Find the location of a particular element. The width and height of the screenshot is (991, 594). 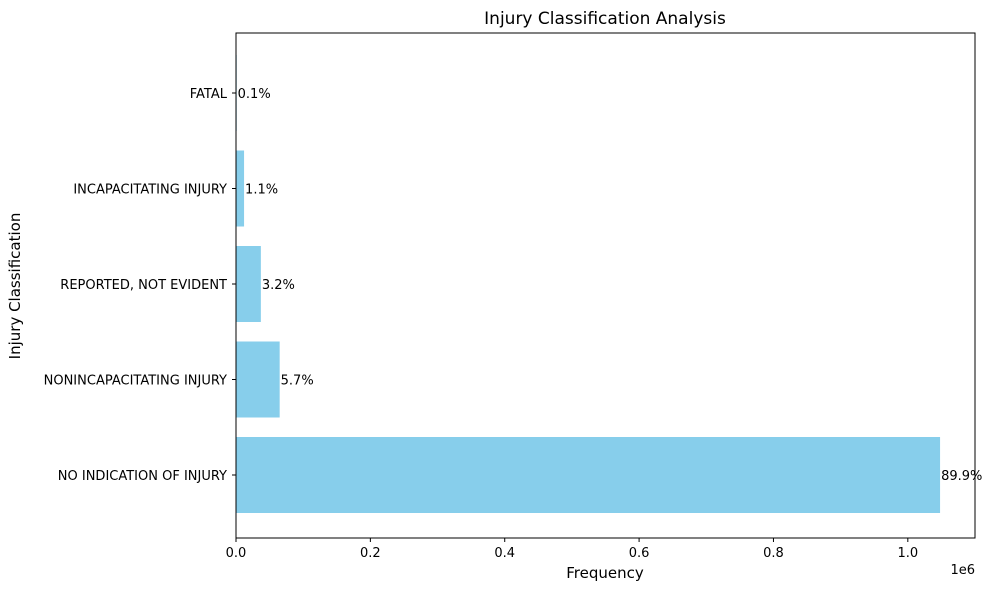

chart-title: Injury Classification Analysis is located at coordinates (605, 19).